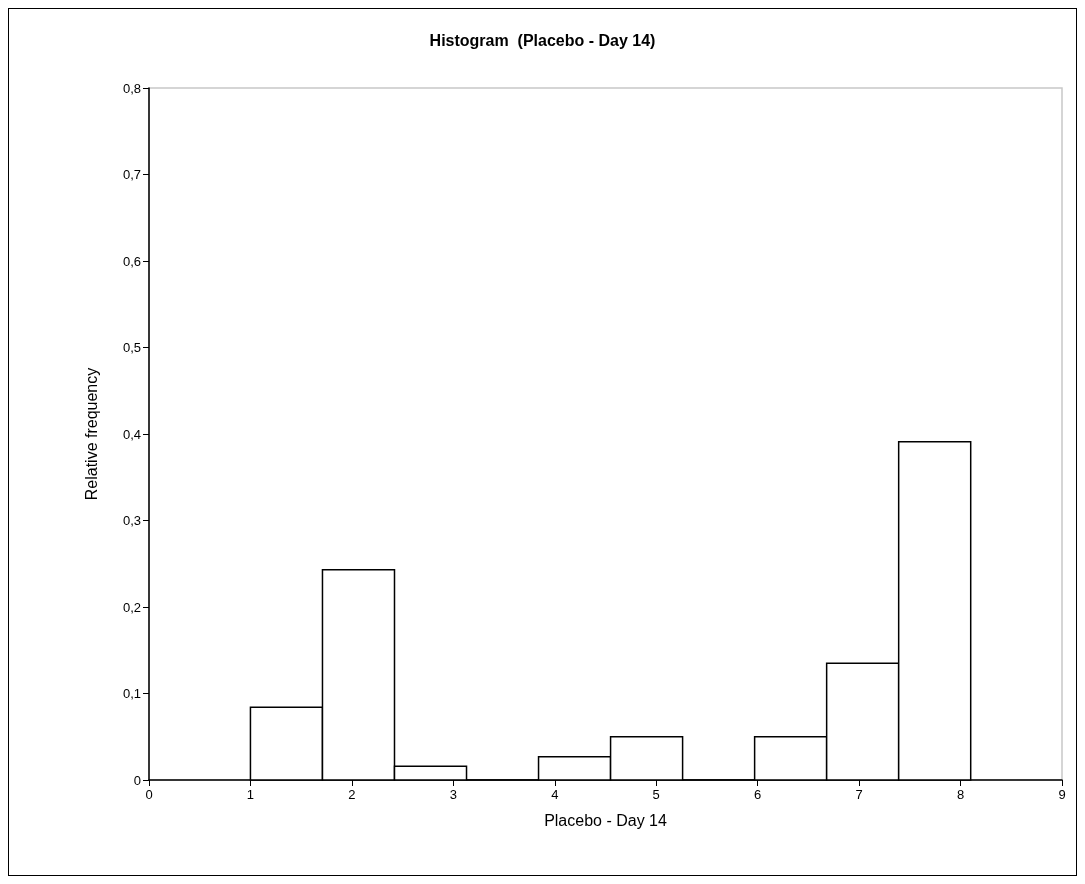  What do you see at coordinates (542, 40) in the screenshot?
I see `chart-title: Histogram (Placebo - Day 14)` at bounding box center [542, 40].